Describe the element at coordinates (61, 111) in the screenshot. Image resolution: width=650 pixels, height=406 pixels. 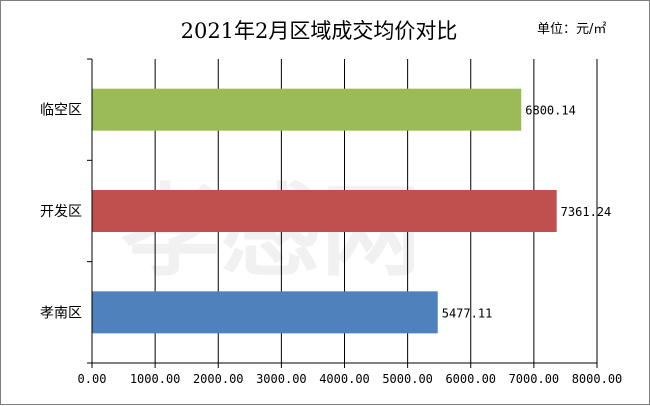
I see `category-label: 临空区` at that location.